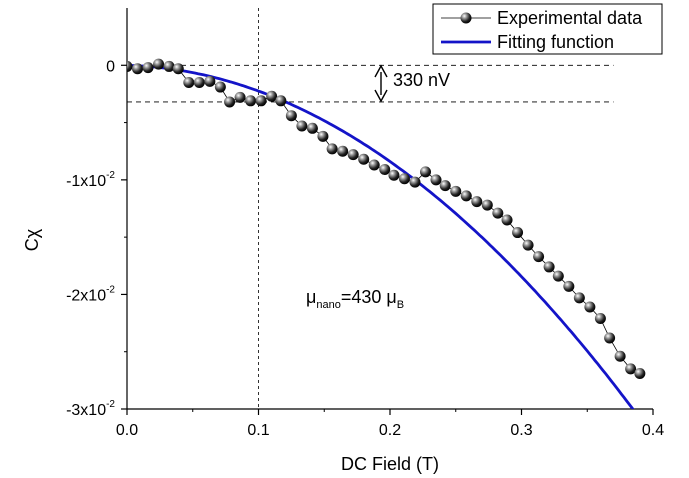 This screenshot has height=478, width=689. I want to click on y-axis-label: Cχ, so click(32, 239).